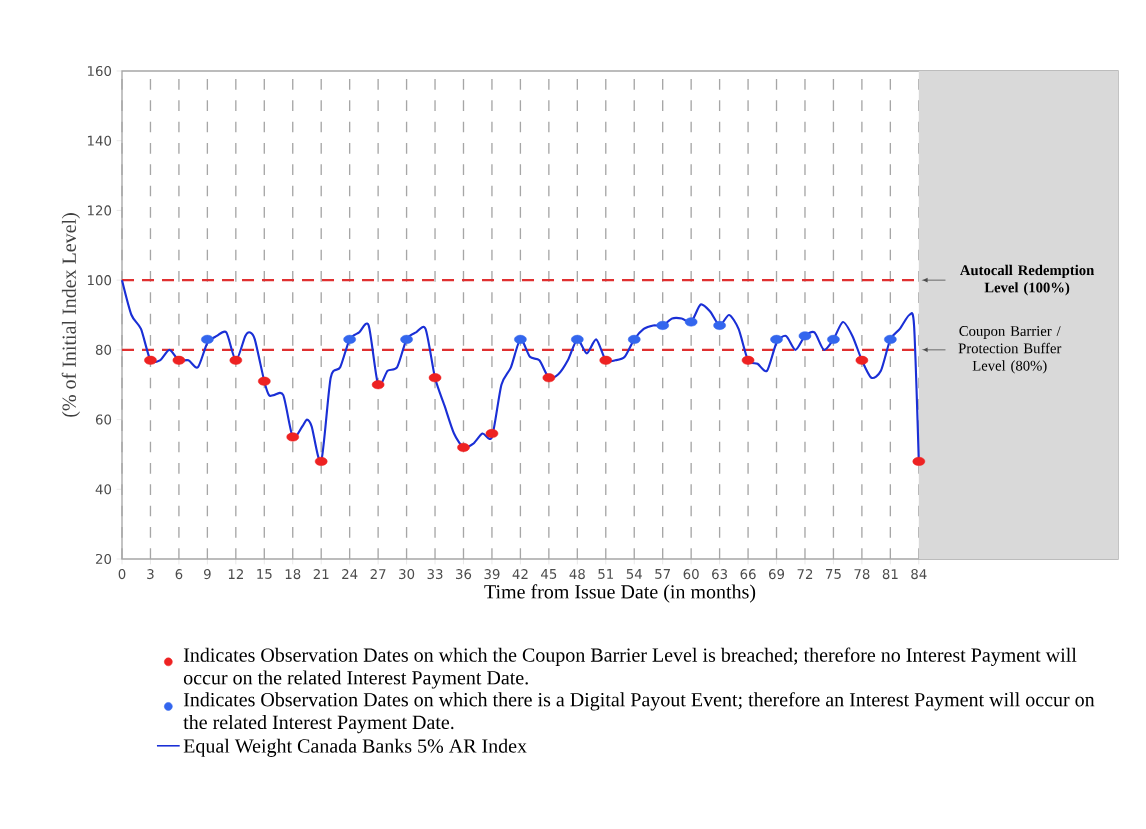 This screenshot has height=829, width=1146. I want to click on legend-label: Indicates Observation Dates on which there is a Digital Payout Event; therefore an Interest Payment will occur on the related Interest Payment Date., so click(639, 713).